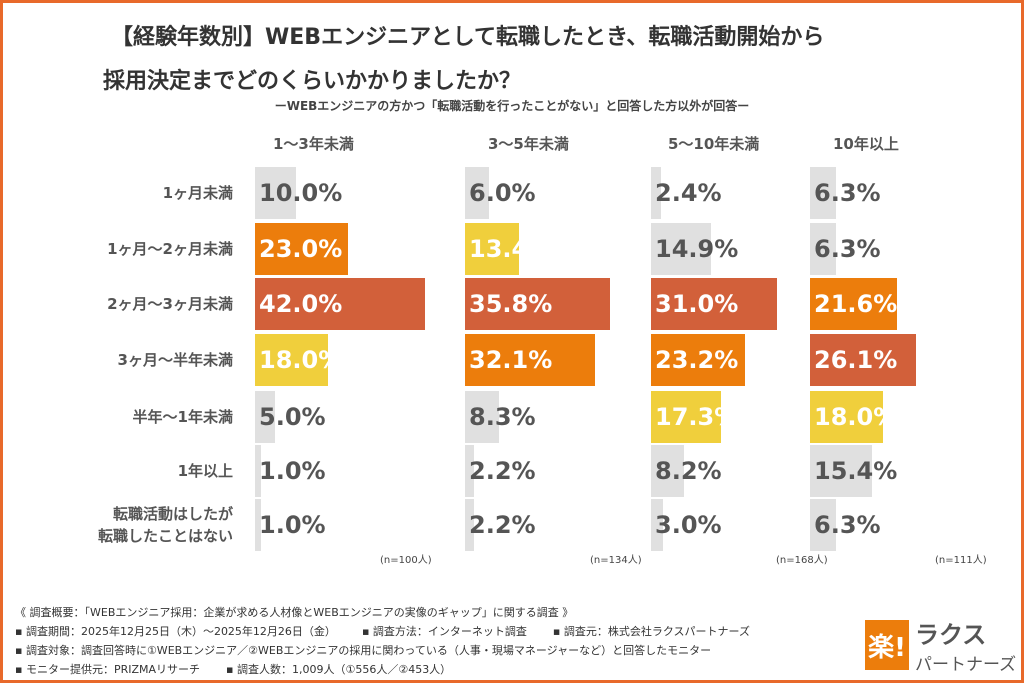 This screenshot has height=683, width=1024. Describe the element at coordinates (511, 304) in the screenshot. I see `value-label: 35.8%` at that location.